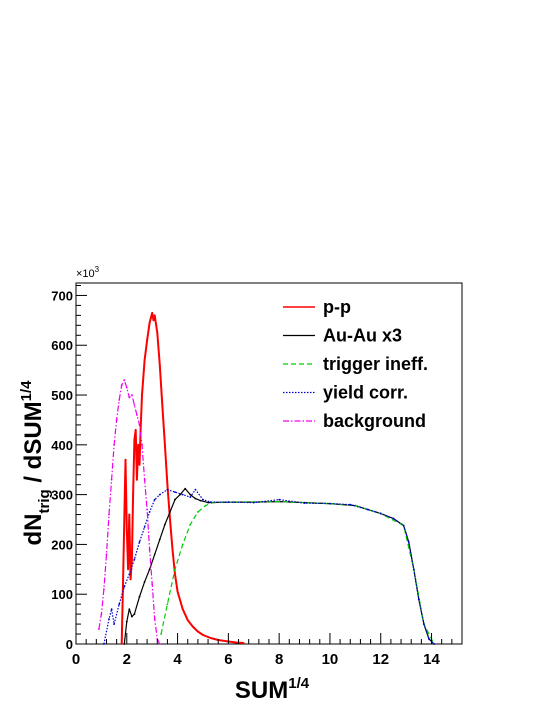 The height and width of the screenshot is (717, 554). What do you see at coordinates (76, 659) in the screenshot?
I see `x-tick-label: 0` at bounding box center [76, 659].